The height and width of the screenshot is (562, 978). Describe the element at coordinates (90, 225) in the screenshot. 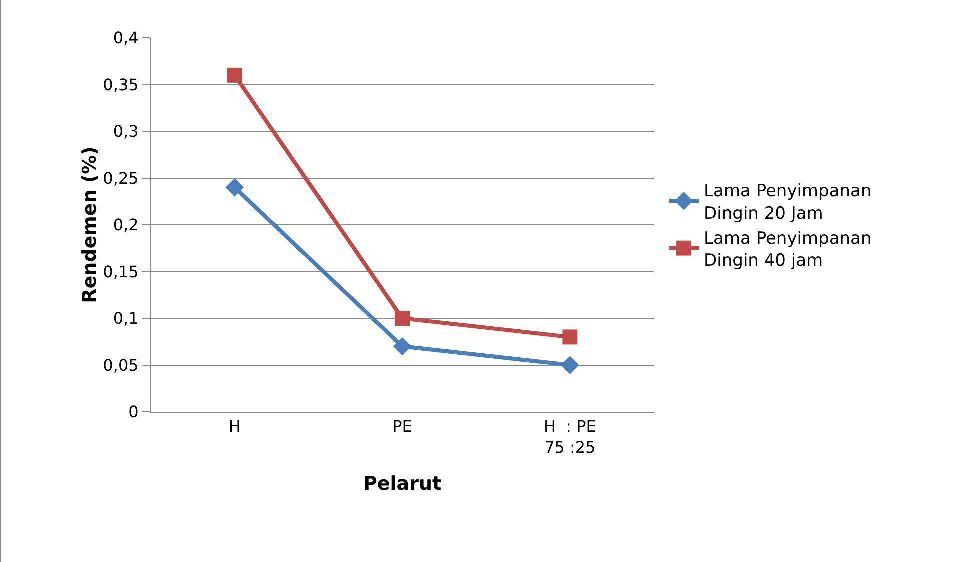

I see `y-axis-title: Rendemen (%)` at that location.